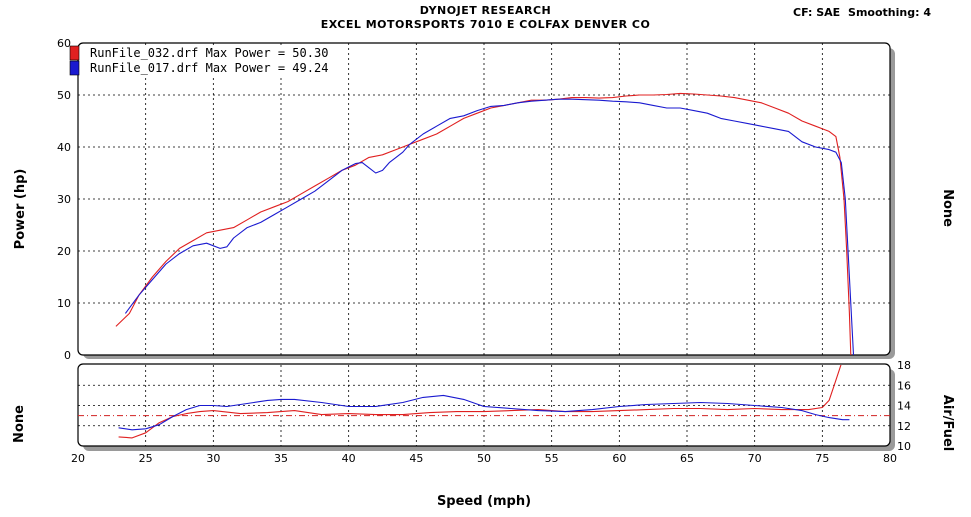 The height and width of the screenshot is (517, 971). I want to click on bottom-ytick-label: 14, so click(904, 406).